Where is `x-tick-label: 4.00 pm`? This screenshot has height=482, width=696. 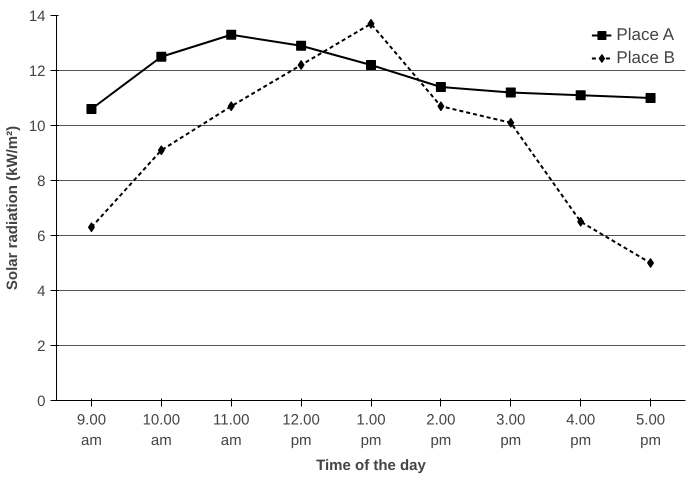
x-tick-label: 4.00 pm is located at coordinates (581, 430).